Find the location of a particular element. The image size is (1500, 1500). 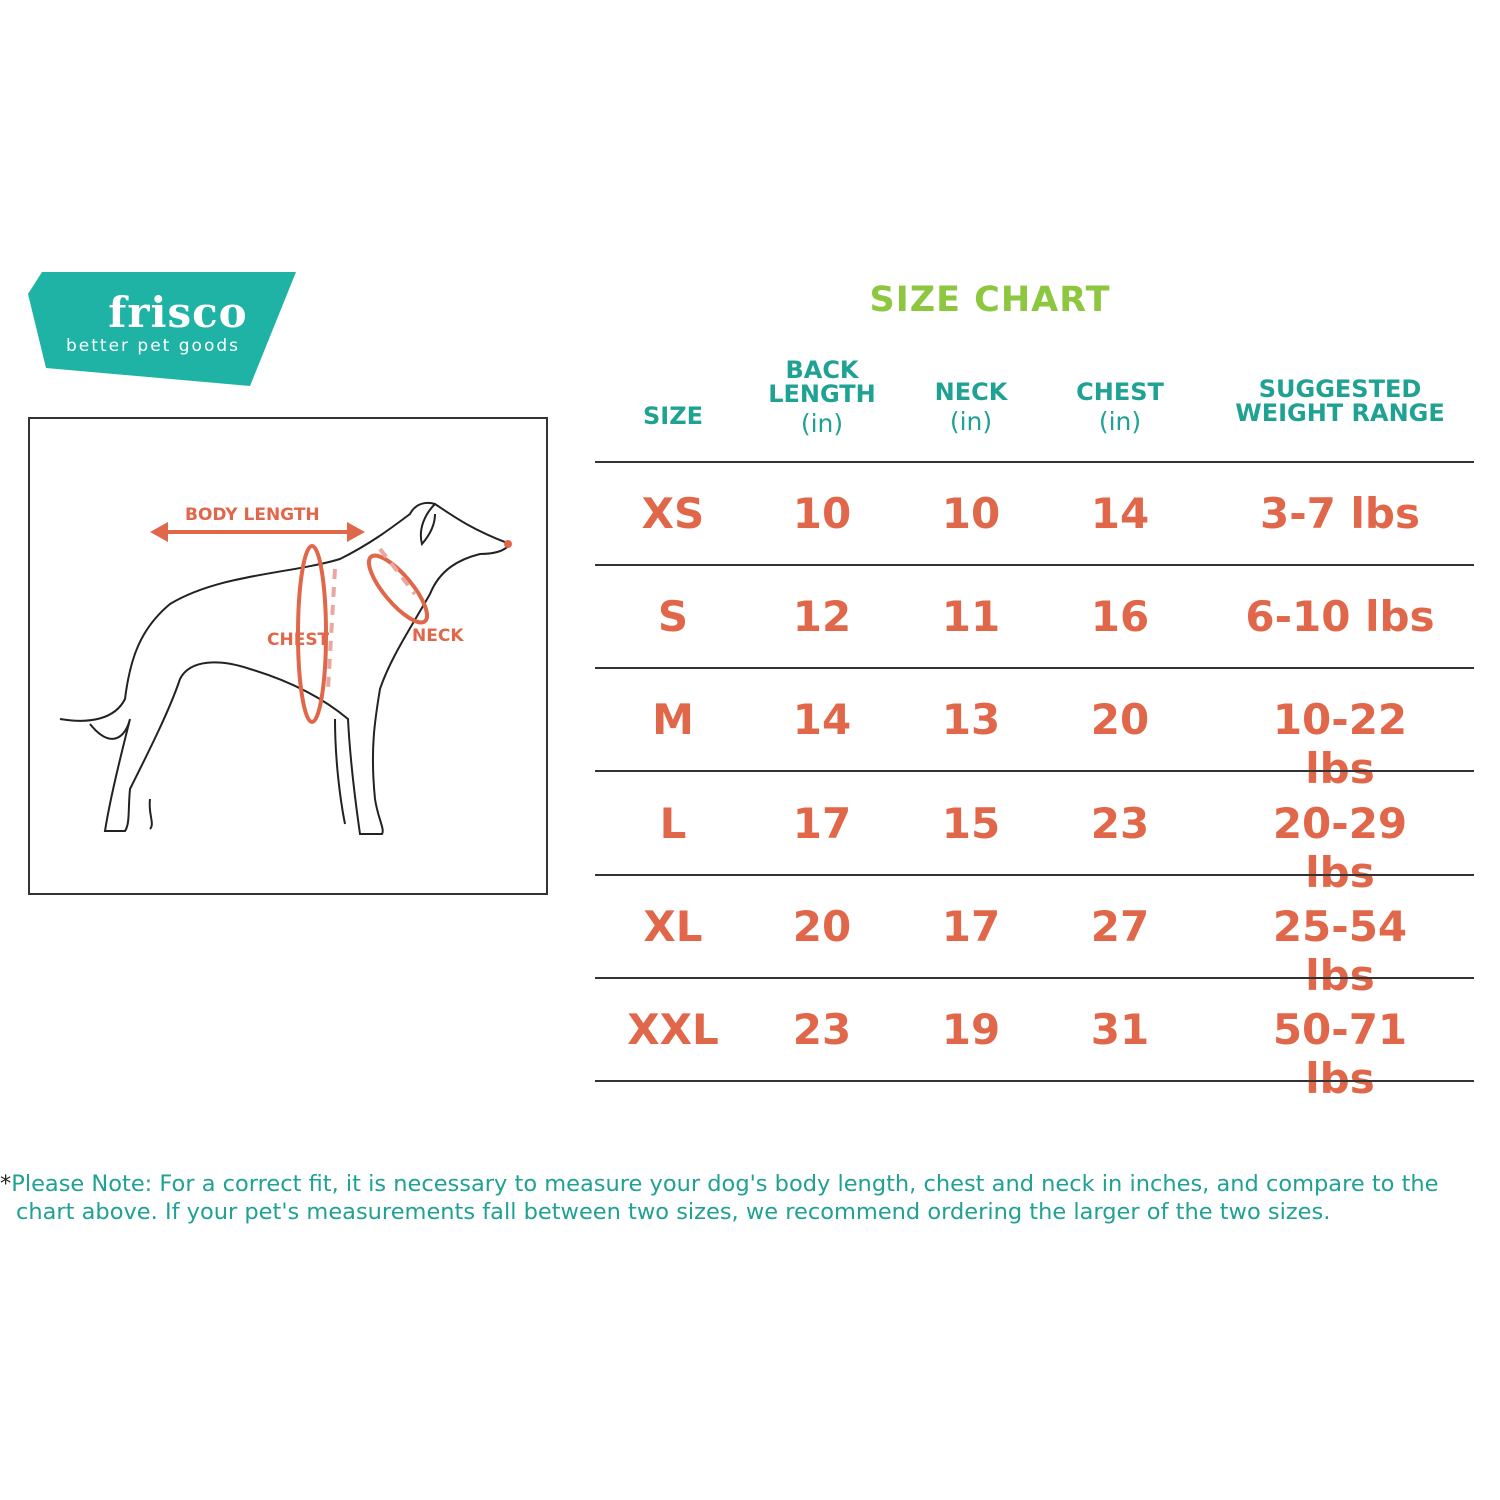

chest-label: CHEST is located at coordinates (298, 640).